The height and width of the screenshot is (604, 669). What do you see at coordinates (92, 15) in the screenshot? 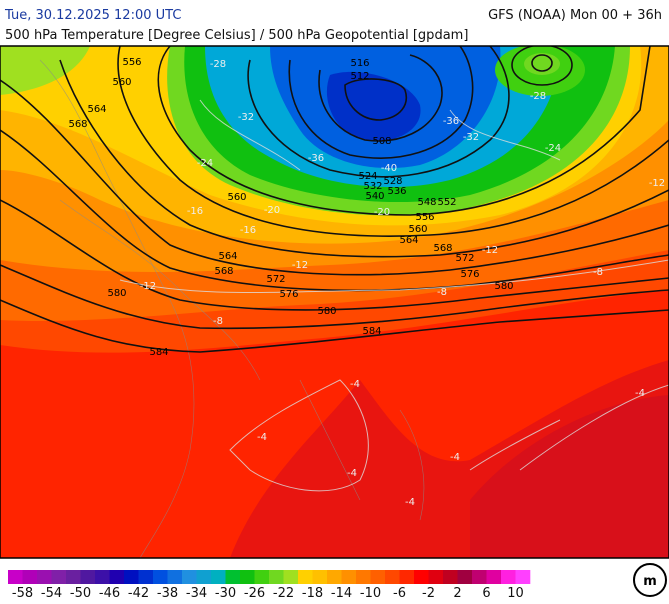
I see `datetime: Tue, 30.12.2025 12:00 UTC` at bounding box center [92, 15].